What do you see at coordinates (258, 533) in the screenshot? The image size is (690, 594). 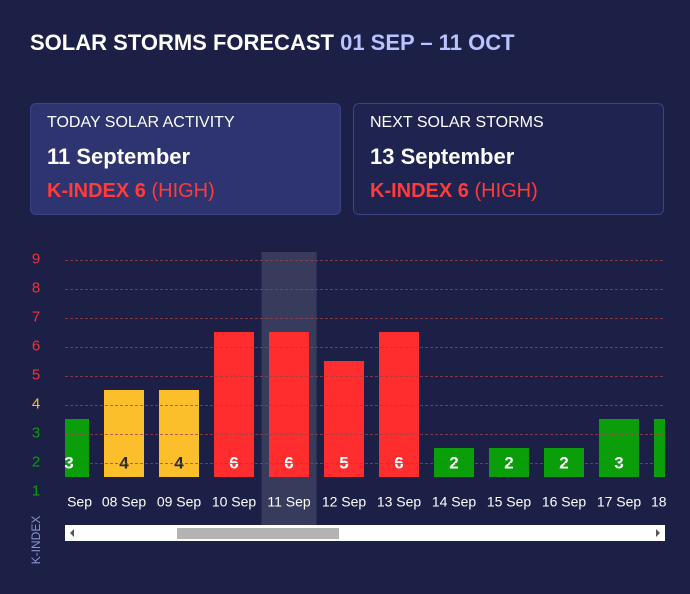 I see `scroll-thumb` at bounding box center [258, 533].